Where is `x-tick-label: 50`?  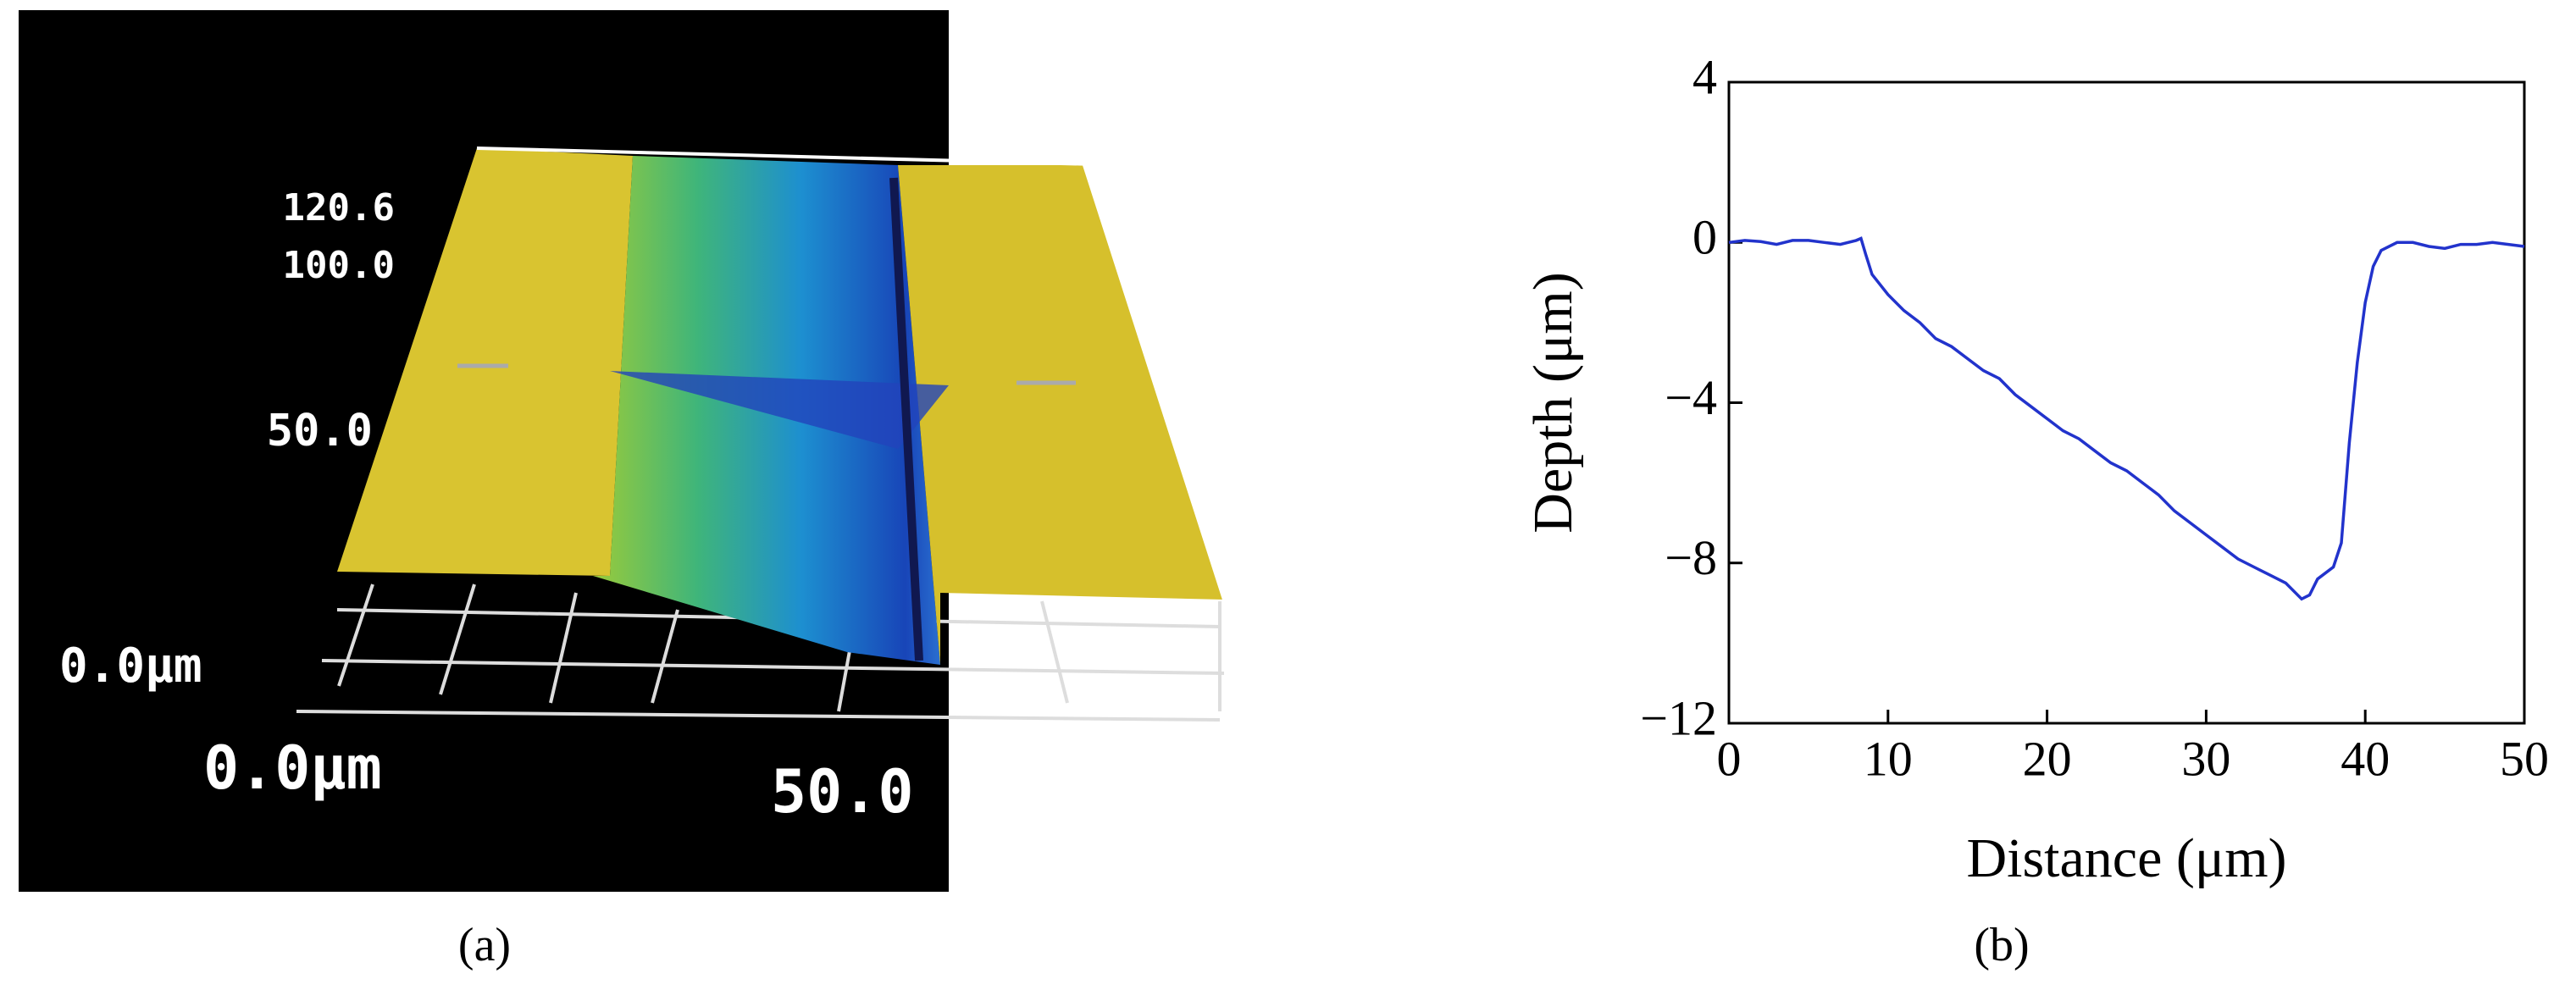
x-tick-label: 50 is located at coordinates (2524, 758).